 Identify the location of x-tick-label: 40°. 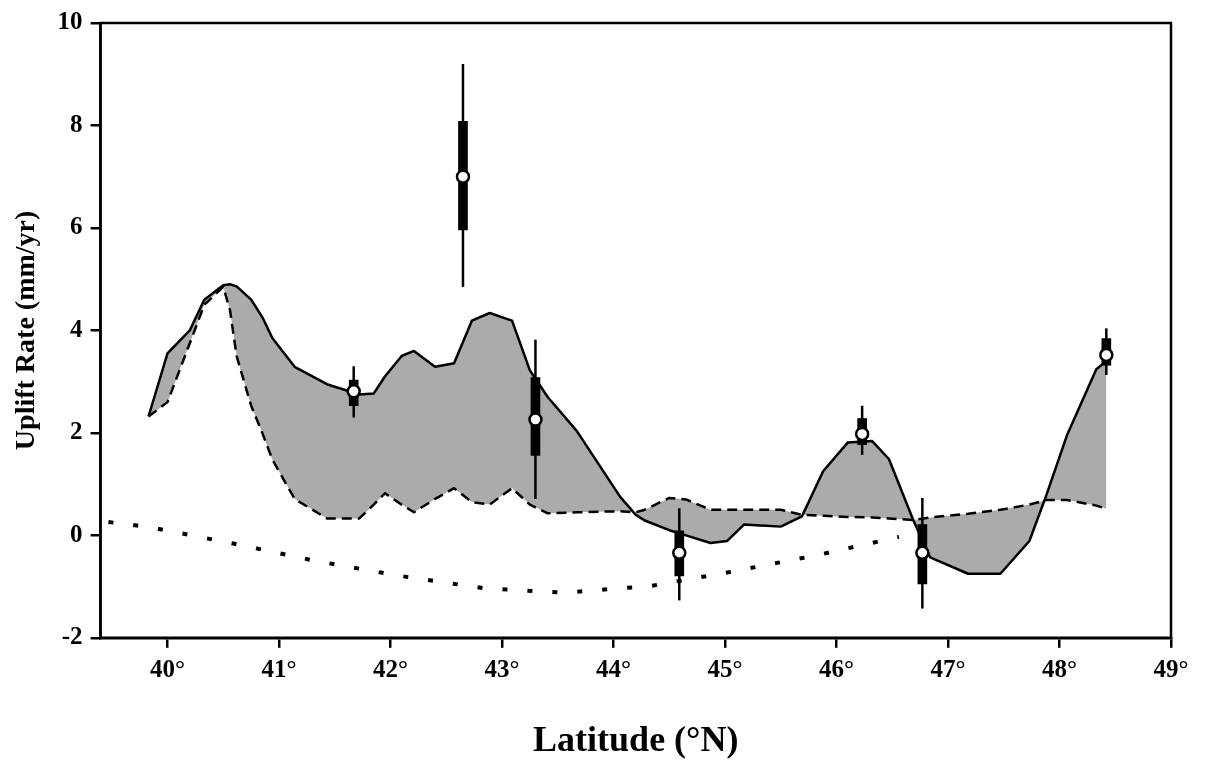
(167, 669).